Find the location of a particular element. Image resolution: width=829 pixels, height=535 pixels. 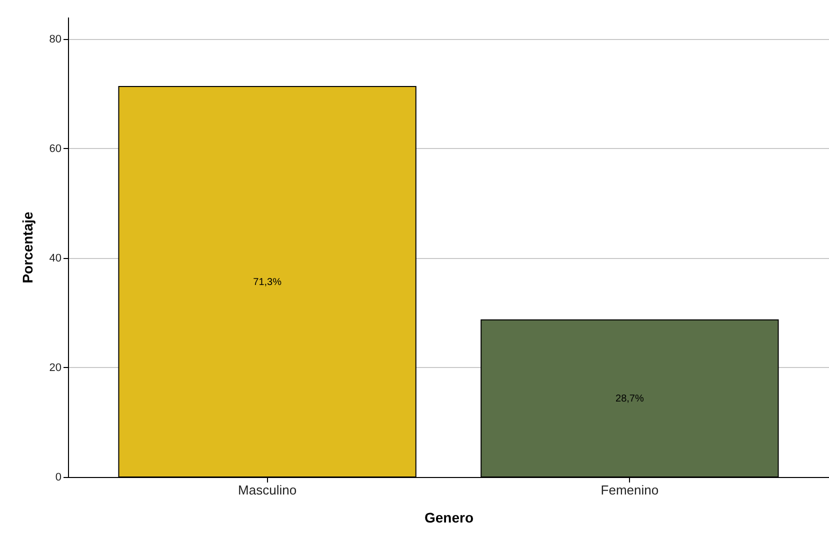

x-axis-title: Genero is located at coordinates (449, 518).